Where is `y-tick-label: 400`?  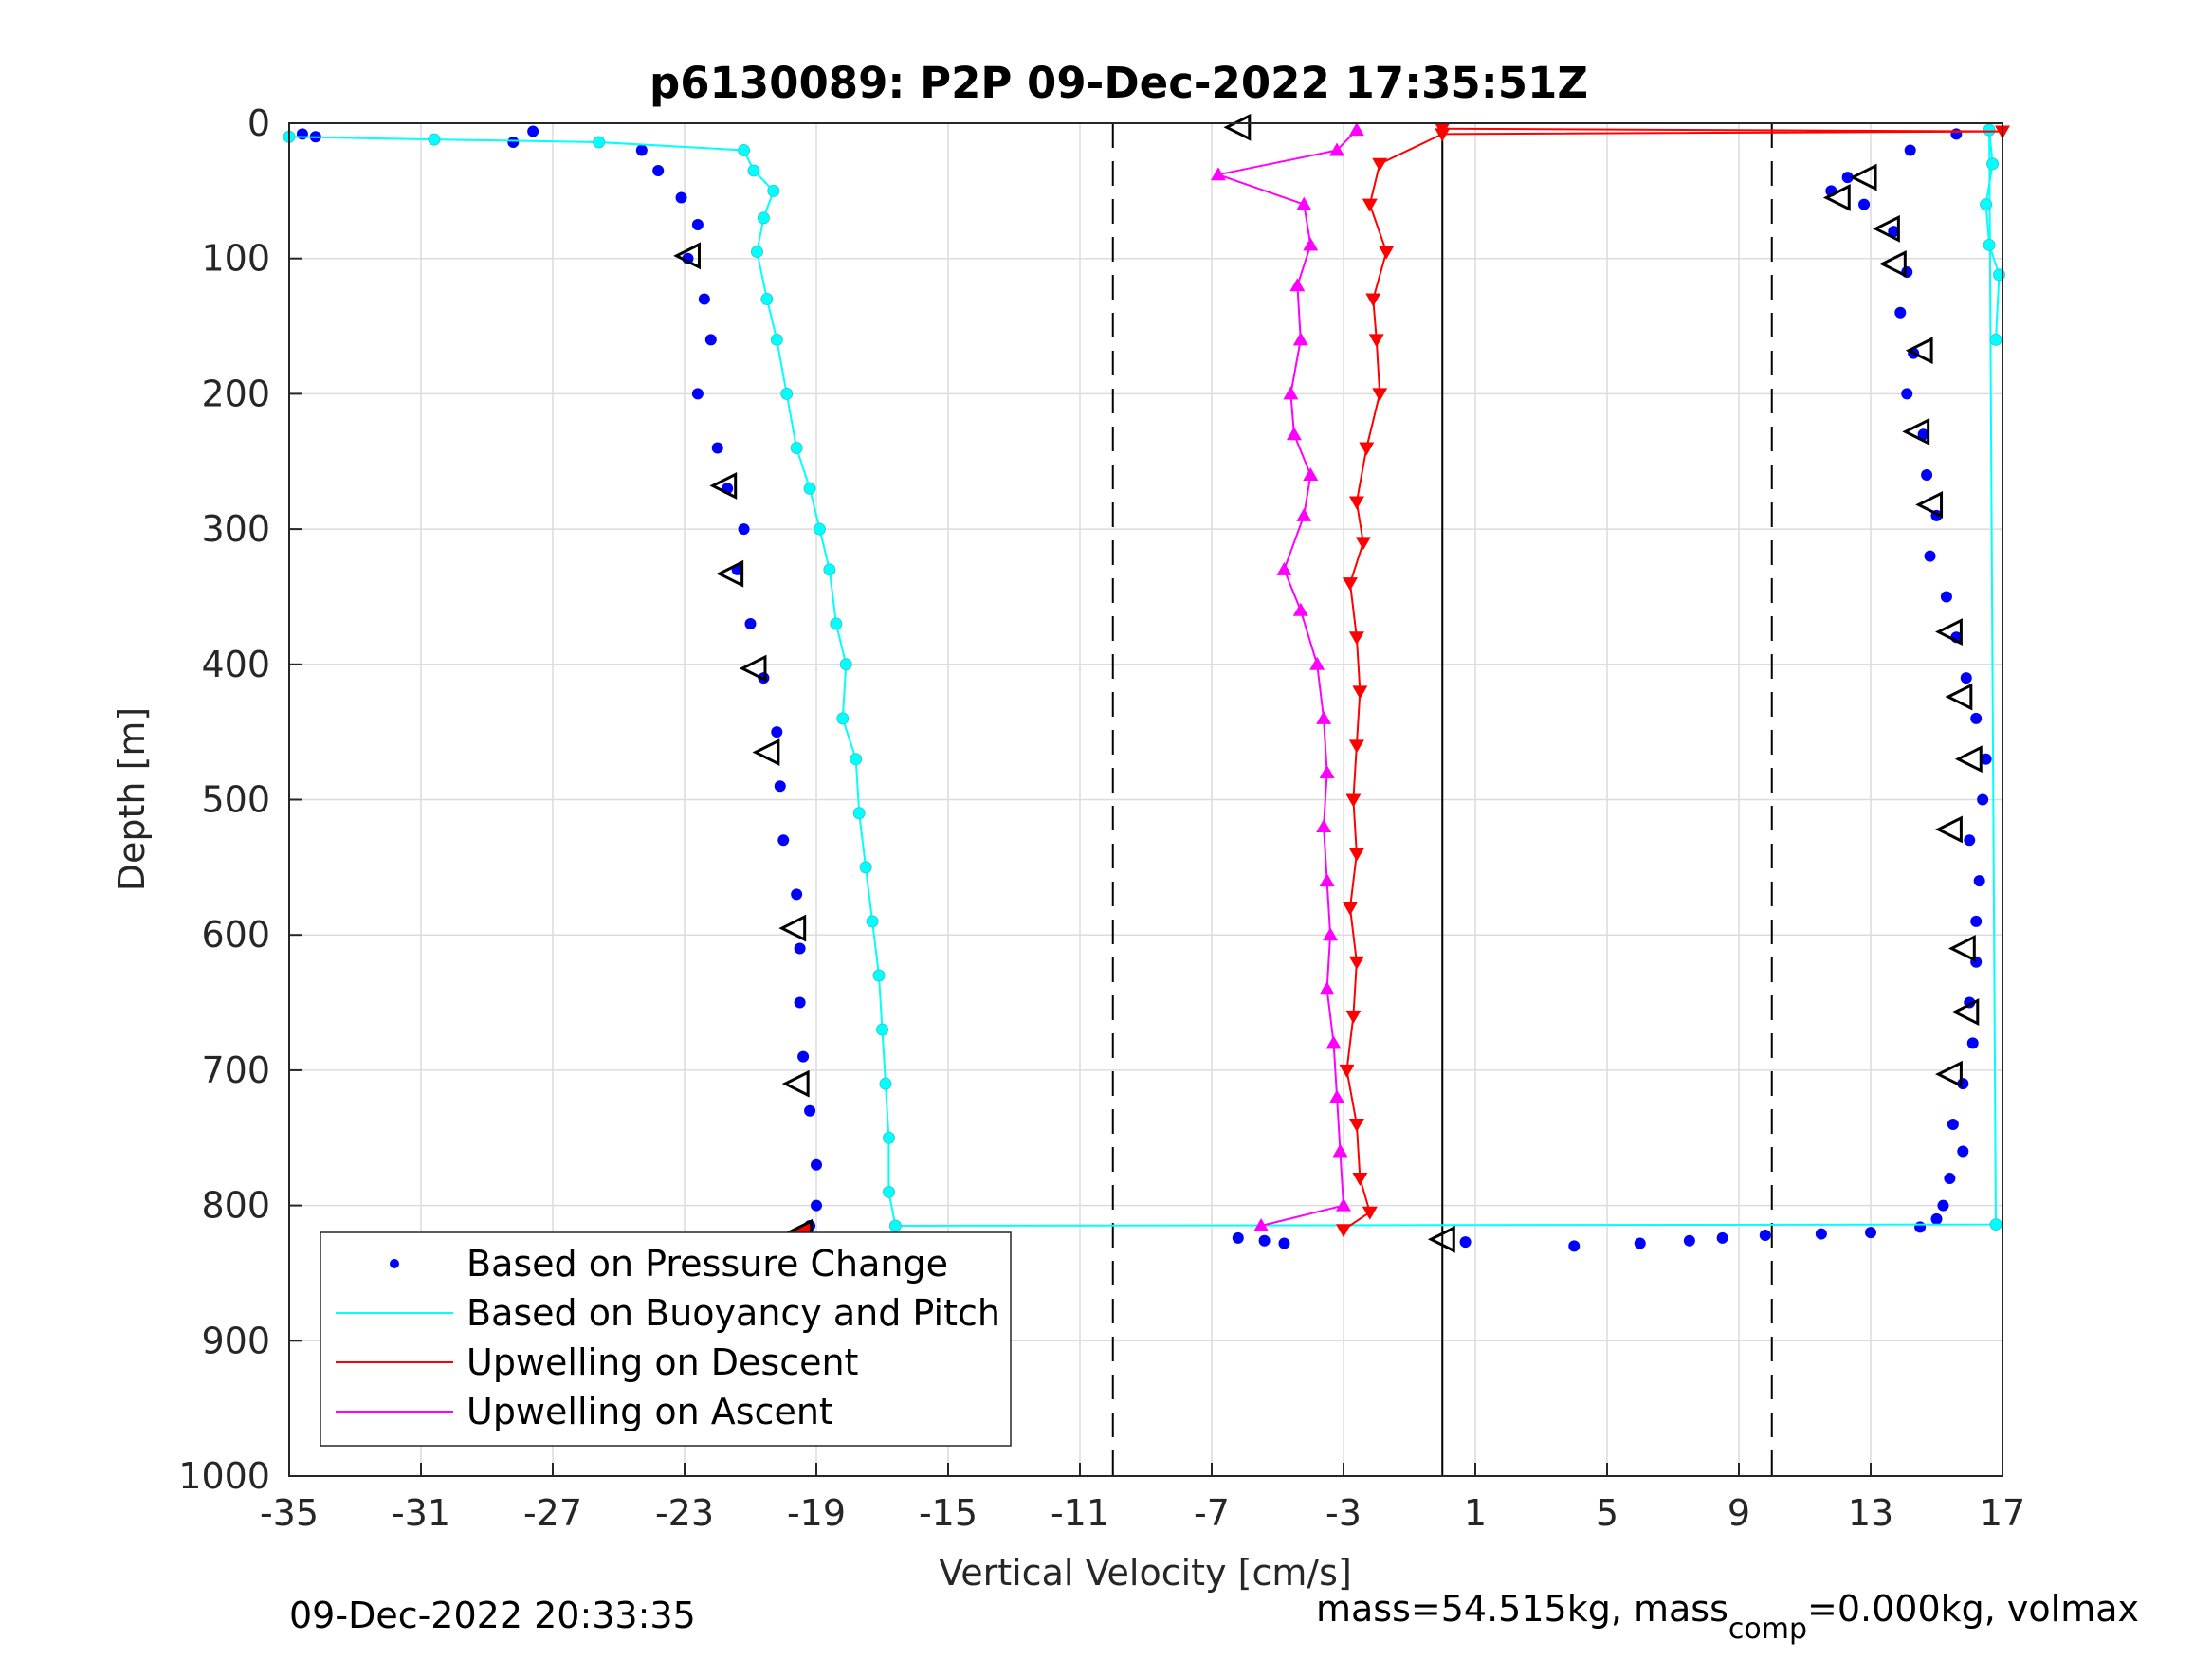
y-tick-label: 400 is located at coordinates (235, 664).